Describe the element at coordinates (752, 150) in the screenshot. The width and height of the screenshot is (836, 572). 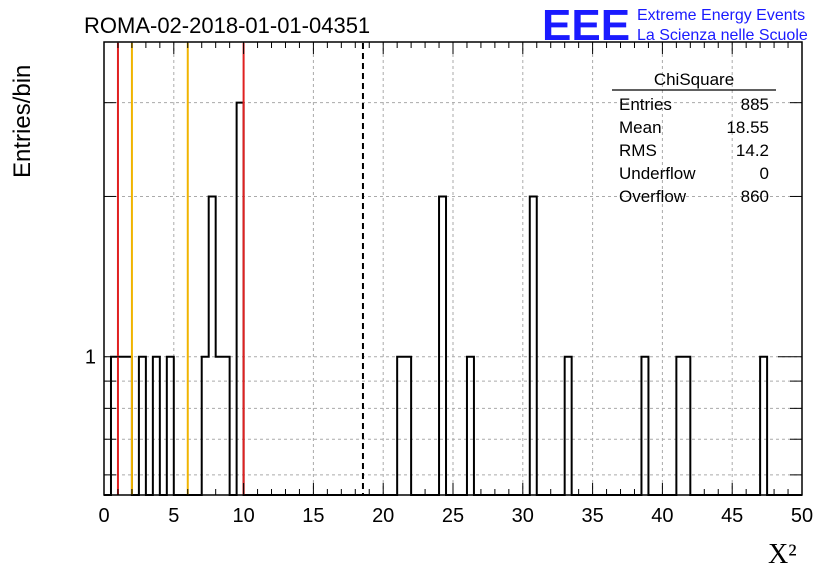
I see `stats-value: 14.2` at that location.